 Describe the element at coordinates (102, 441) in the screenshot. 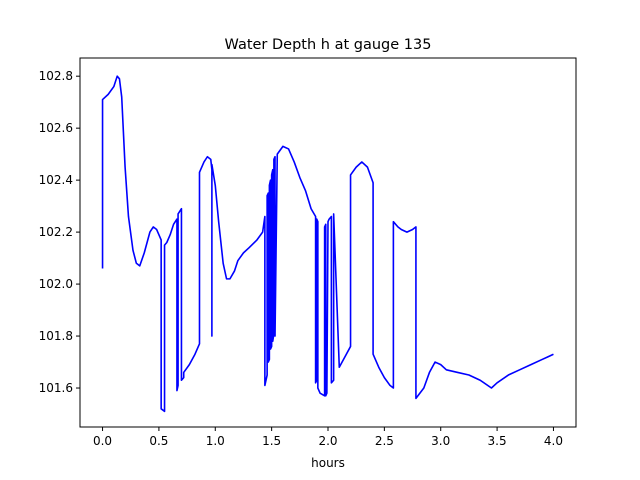

I see `x-tick-label: 0.0` at that location.